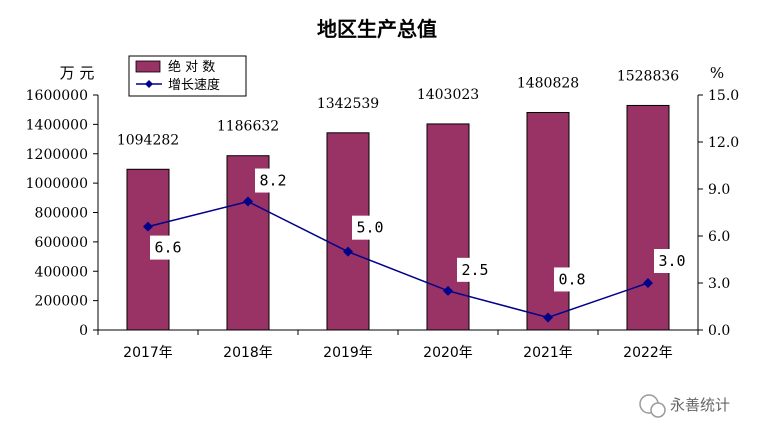 This screenshot has width=766, height=436. I want to click on watermark: 永善统计, so click(684, 406).